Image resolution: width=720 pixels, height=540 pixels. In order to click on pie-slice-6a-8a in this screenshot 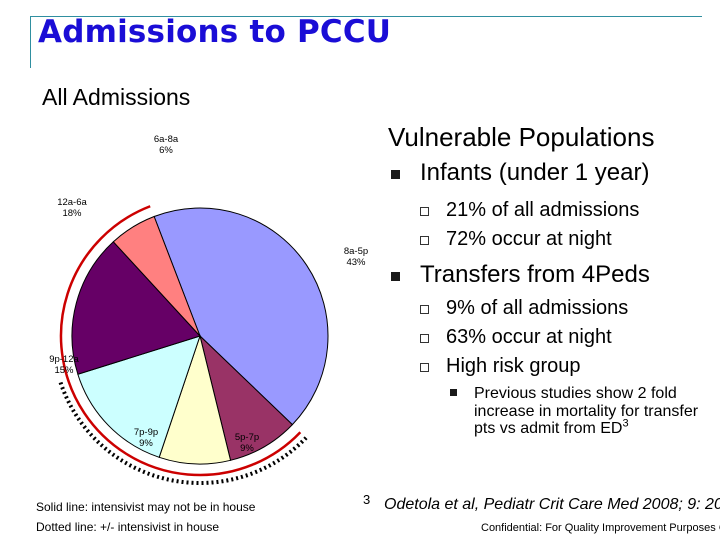, I will do `click(156, 276)`.